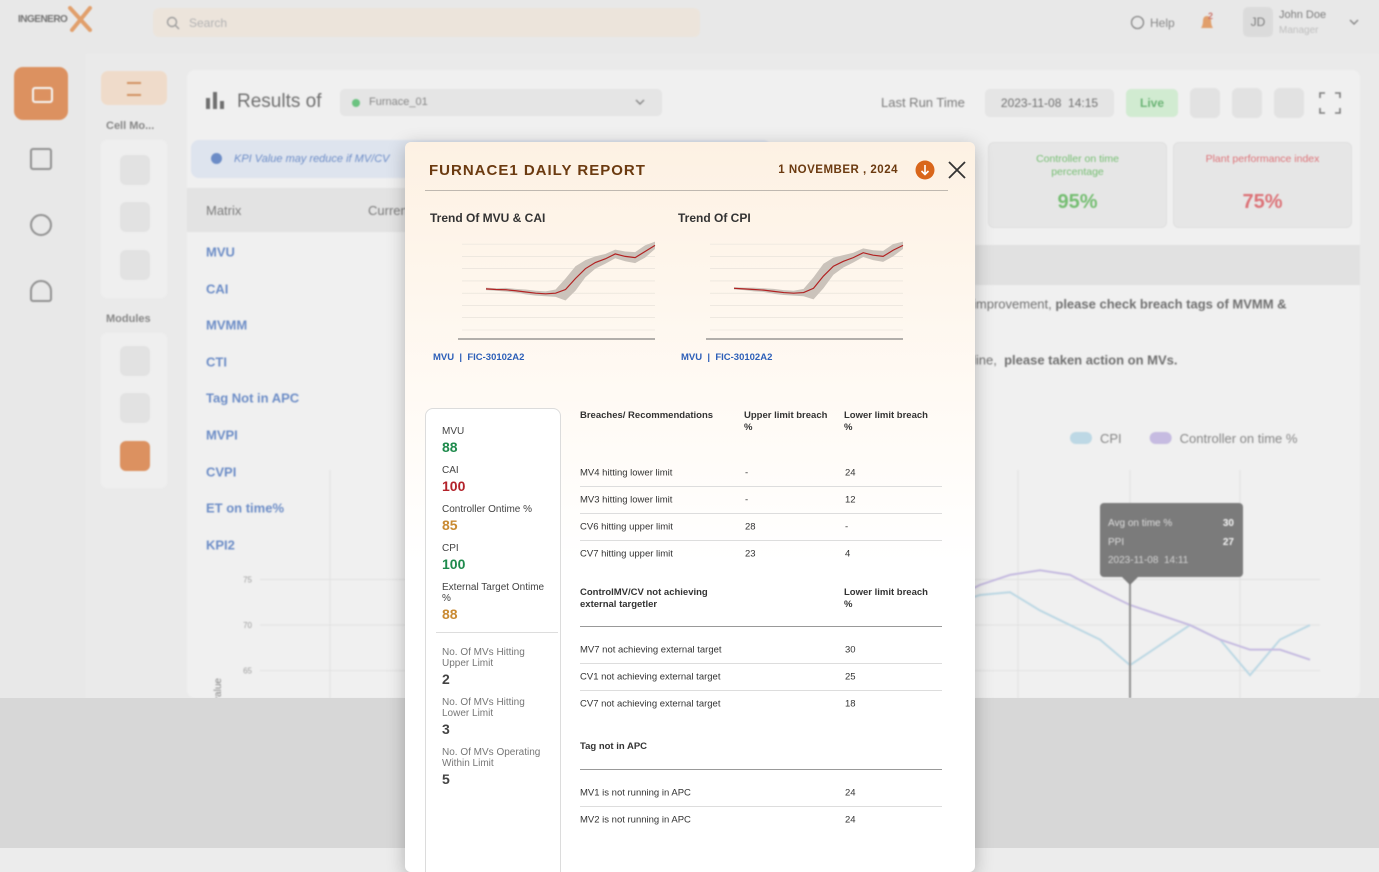 The width and height of the screenshot is (1379, 872). Describe the element at coordinates (450, 548) in the screenshot. I see `stat-label: CPI` at that location.